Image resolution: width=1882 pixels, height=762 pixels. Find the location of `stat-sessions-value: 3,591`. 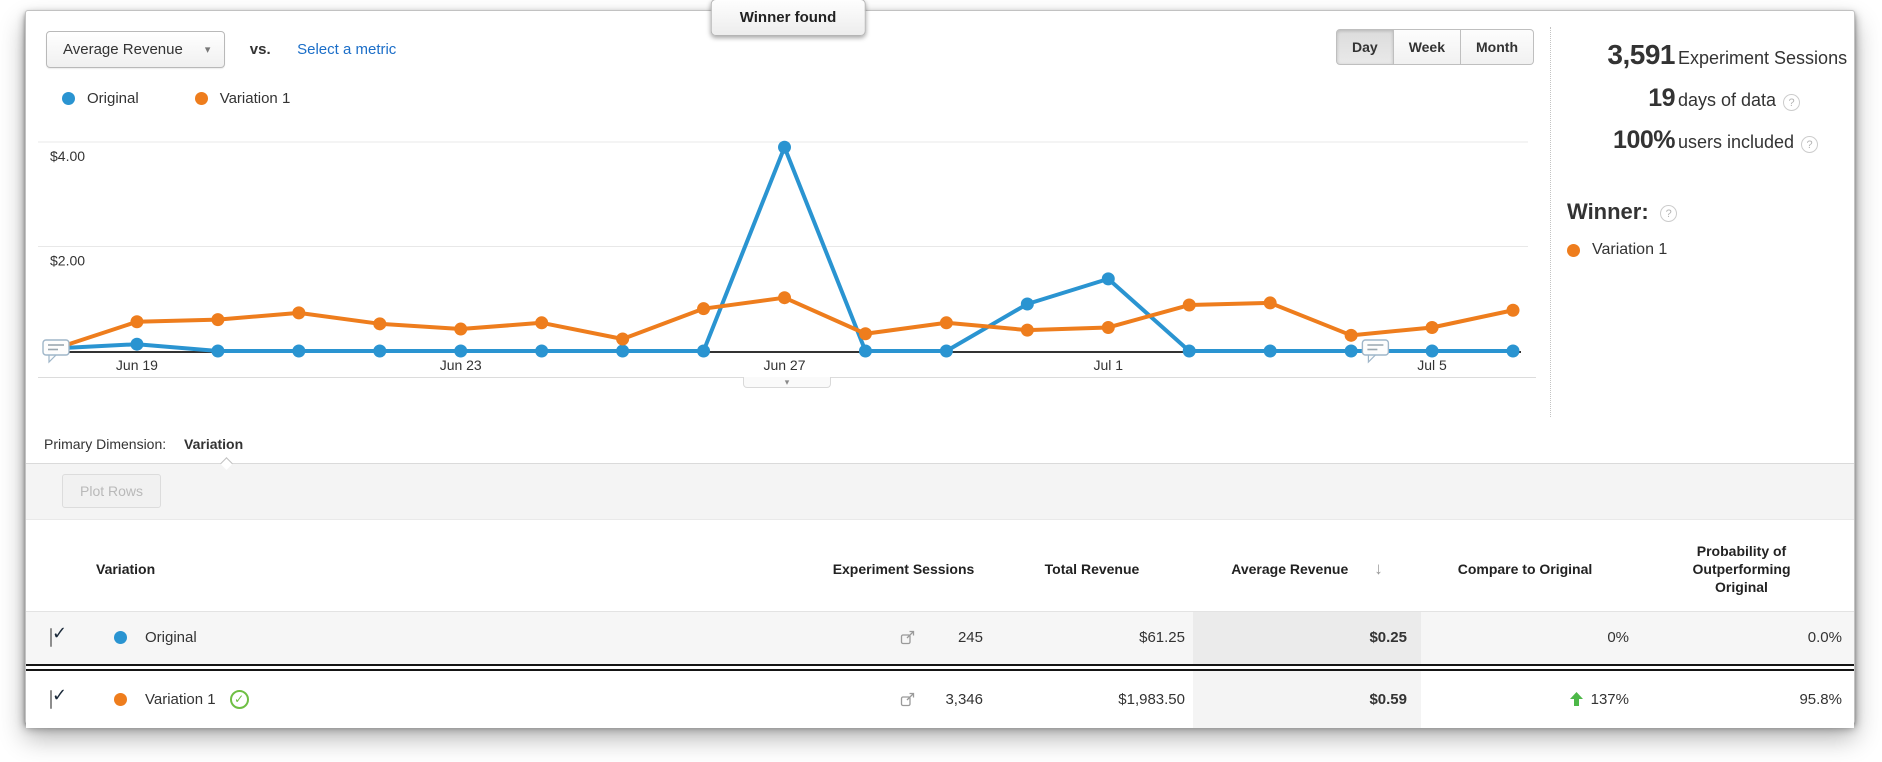

stat-sessions-value: 3,591 is located at coordinates (1641, 54).